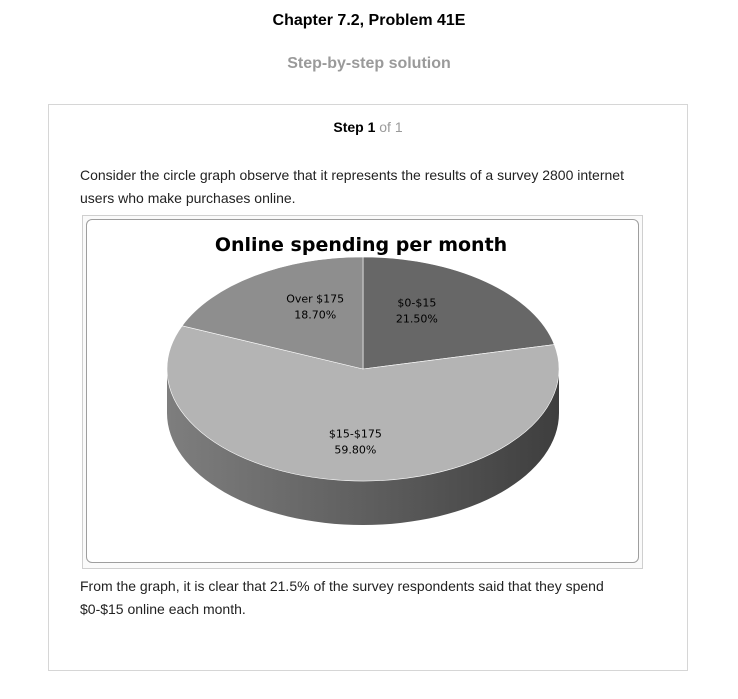 Image resolution: width=738 pixels, height=699 pixels. I want to click on step-indicator: Step 1 of 1, so click(368, 127).